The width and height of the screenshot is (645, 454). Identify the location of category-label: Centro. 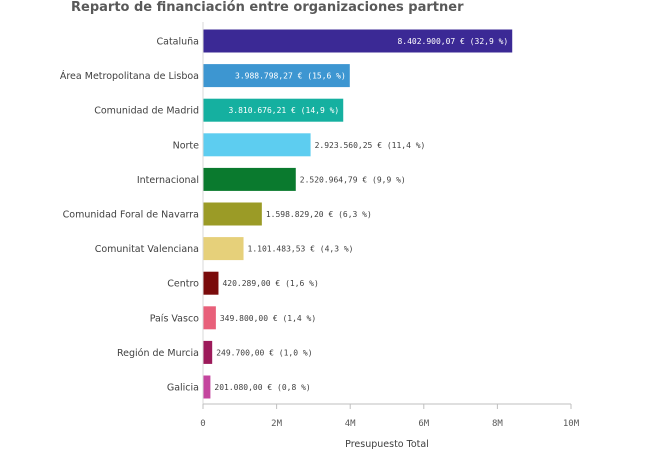
(183, 284).